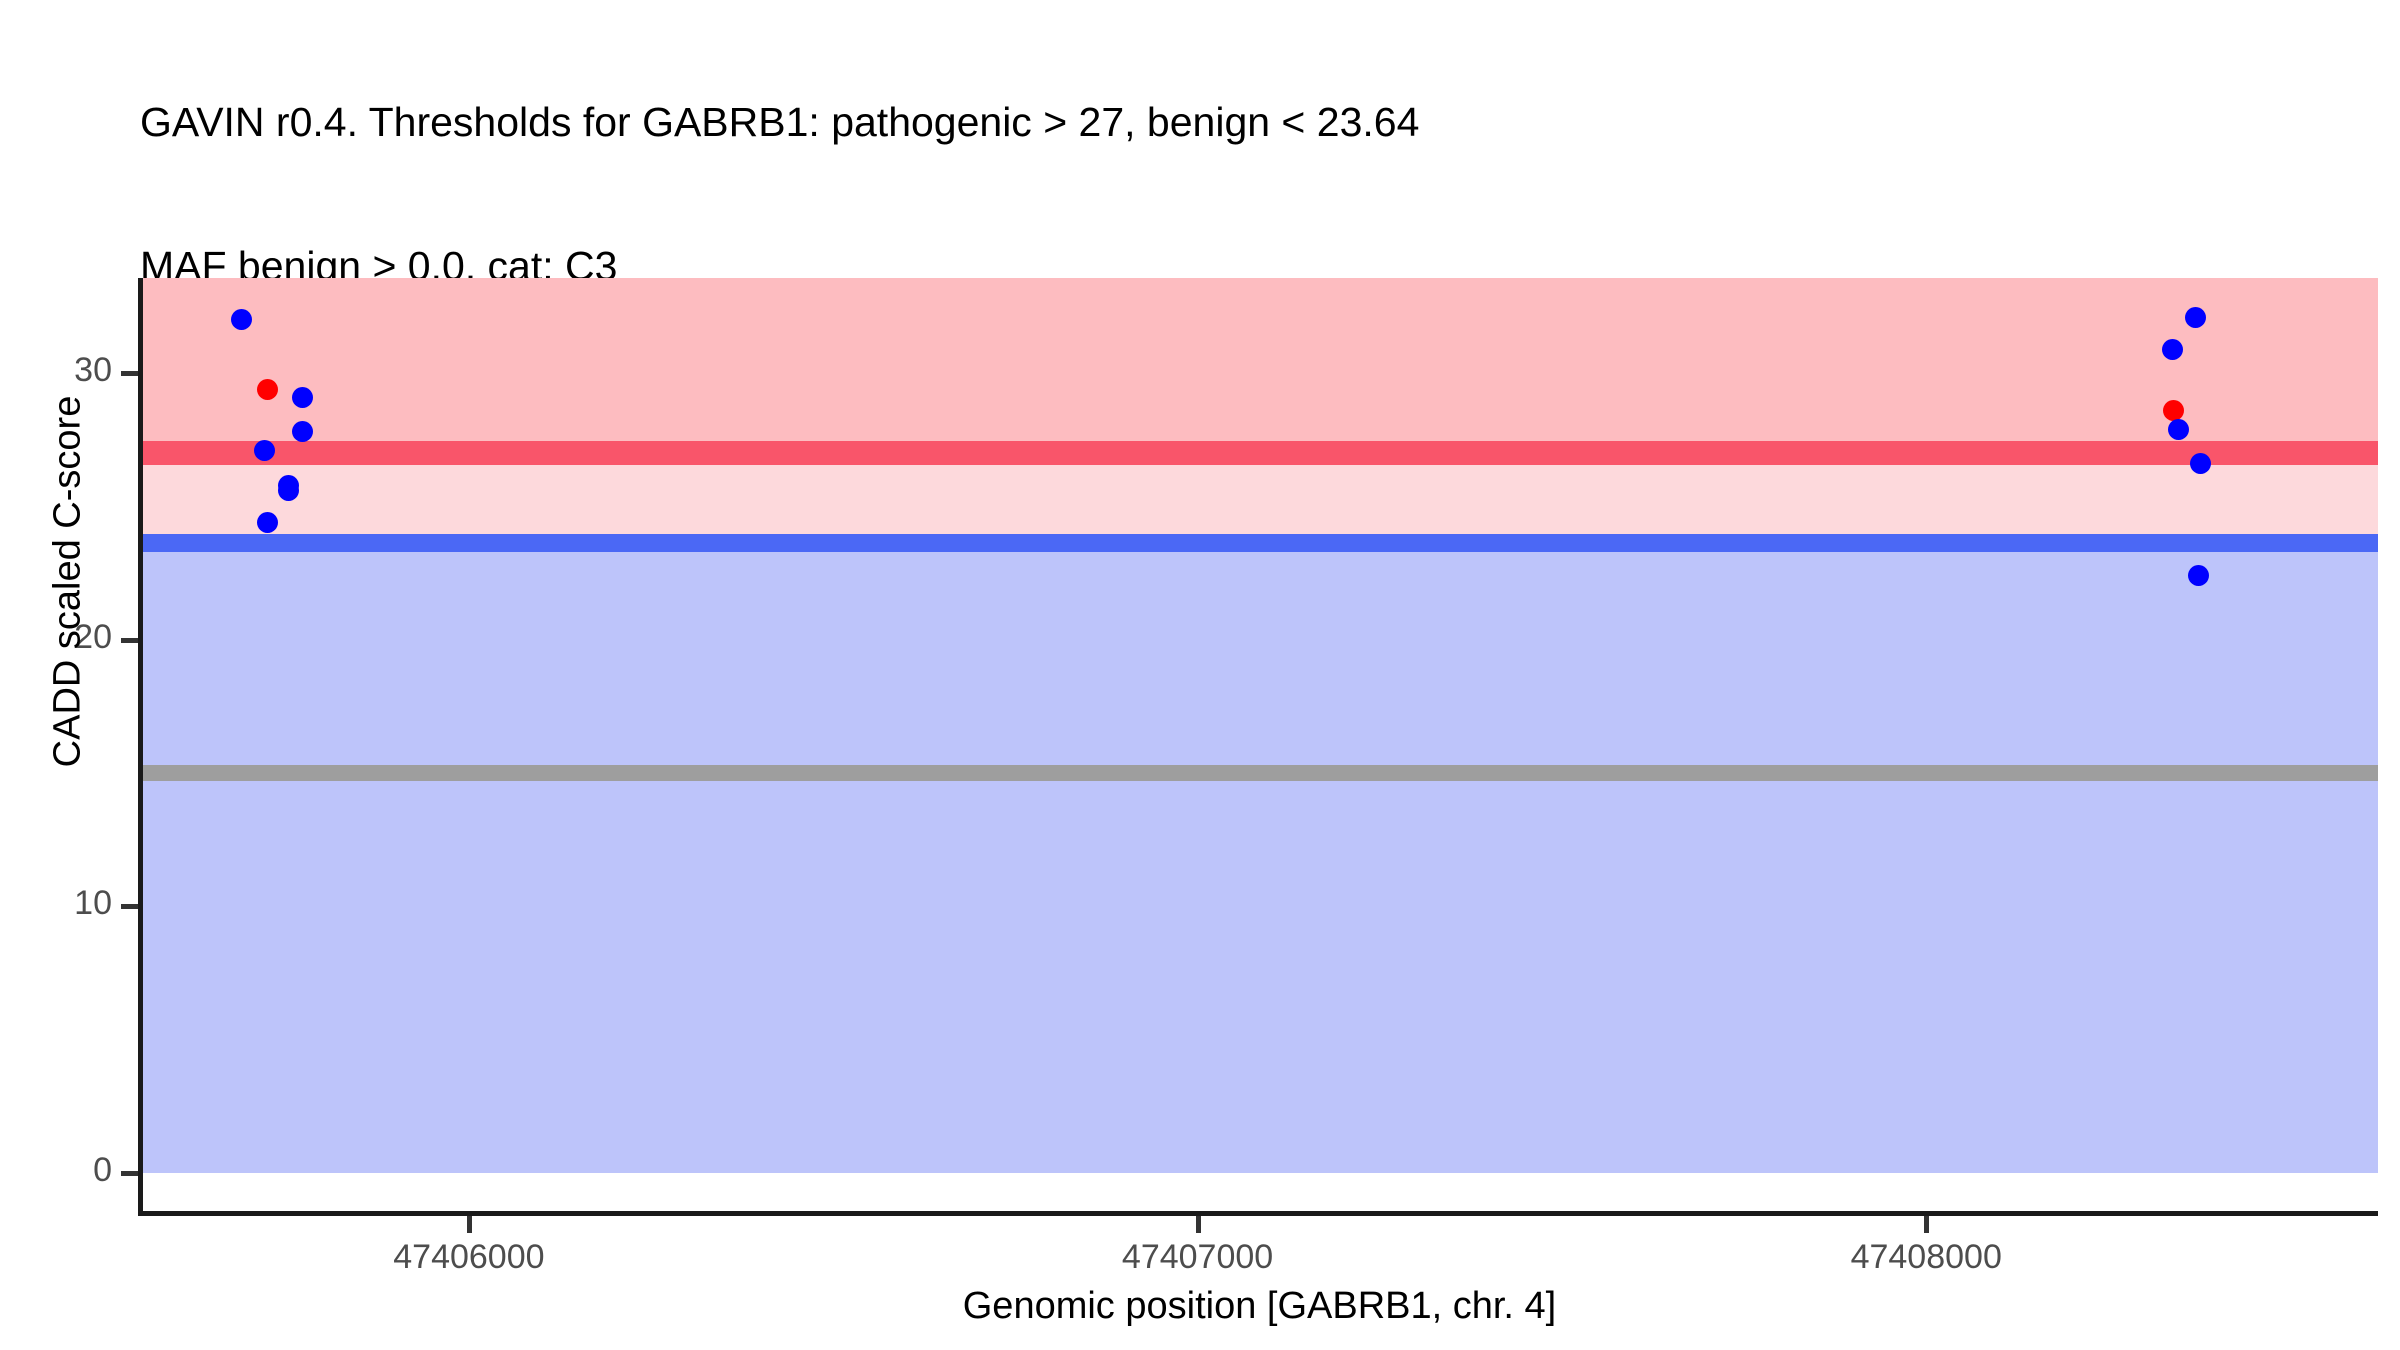 The width and height of the screenshot is (2400, 1350). I want to click on y-axis-title: CADD scaled C-score, so click(67, 581).